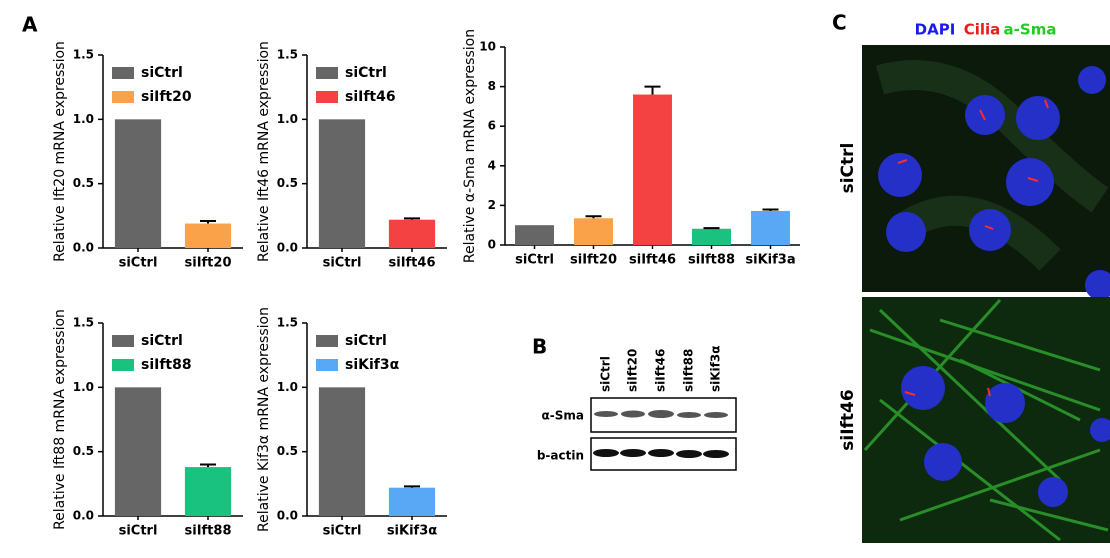 This screenshot has width=1110, height=558. Describe the element at coordinates (166, 97) in the screenshot. I see `legend-label: siIft20` at that location.